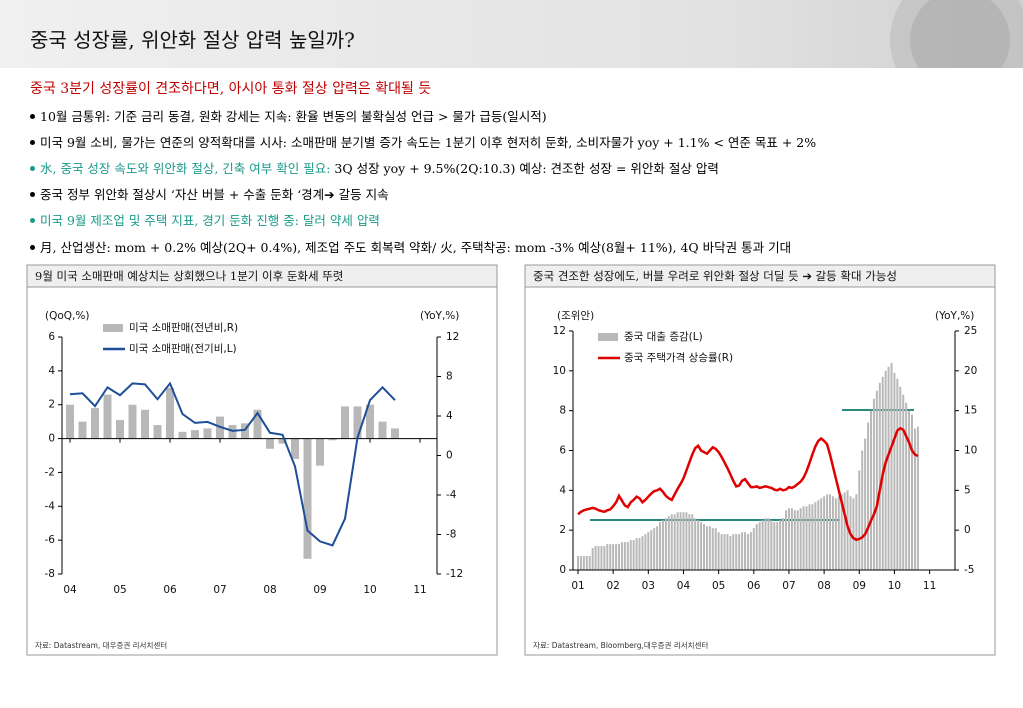 Image resolution: width=1023 pixels, height=708 pixels. I want to click on y-tick-label: 12, so click(559, 331).